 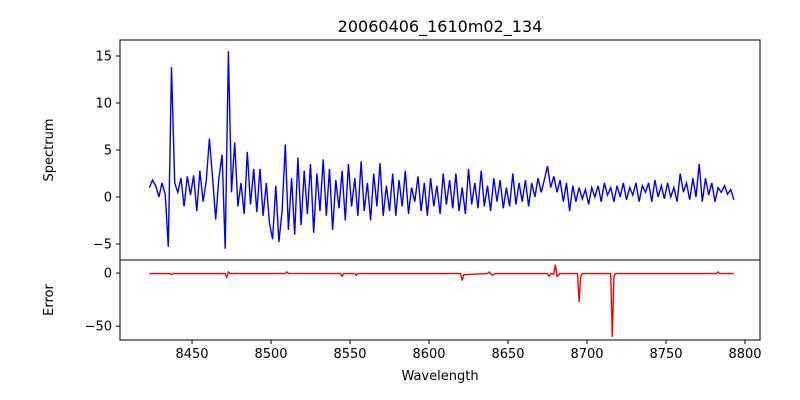 What do you see at coordinates (98, 327) in the screenshot?
I see `ytick-label: −50` at bounding box center [98, 327].